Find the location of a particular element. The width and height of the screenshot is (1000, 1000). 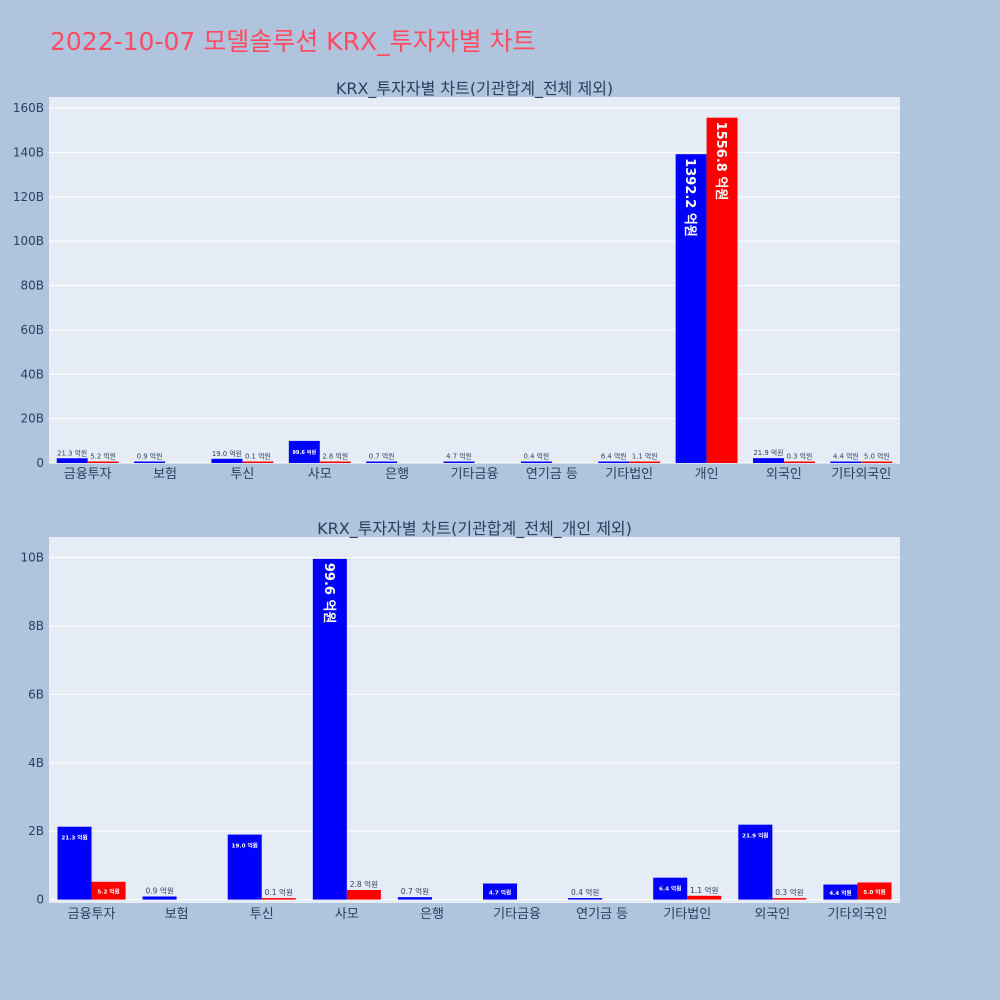

x-tick-label: 은행 is located at coordinates (432, 913).